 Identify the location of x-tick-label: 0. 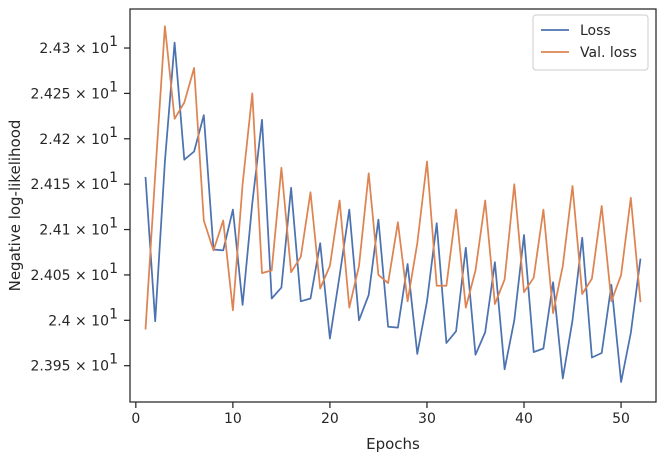
(135, 419).